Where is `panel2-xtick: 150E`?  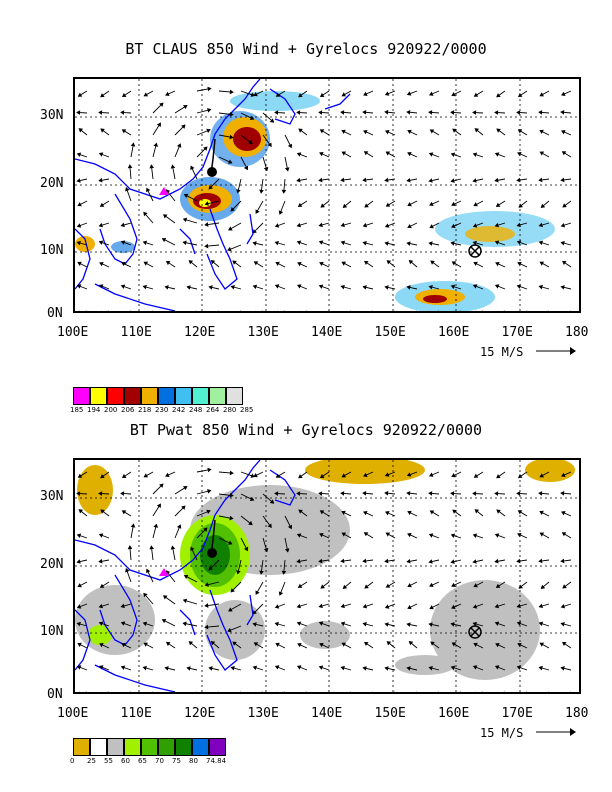 panel2-xtick: 150E is located at coordinates (390, 713).